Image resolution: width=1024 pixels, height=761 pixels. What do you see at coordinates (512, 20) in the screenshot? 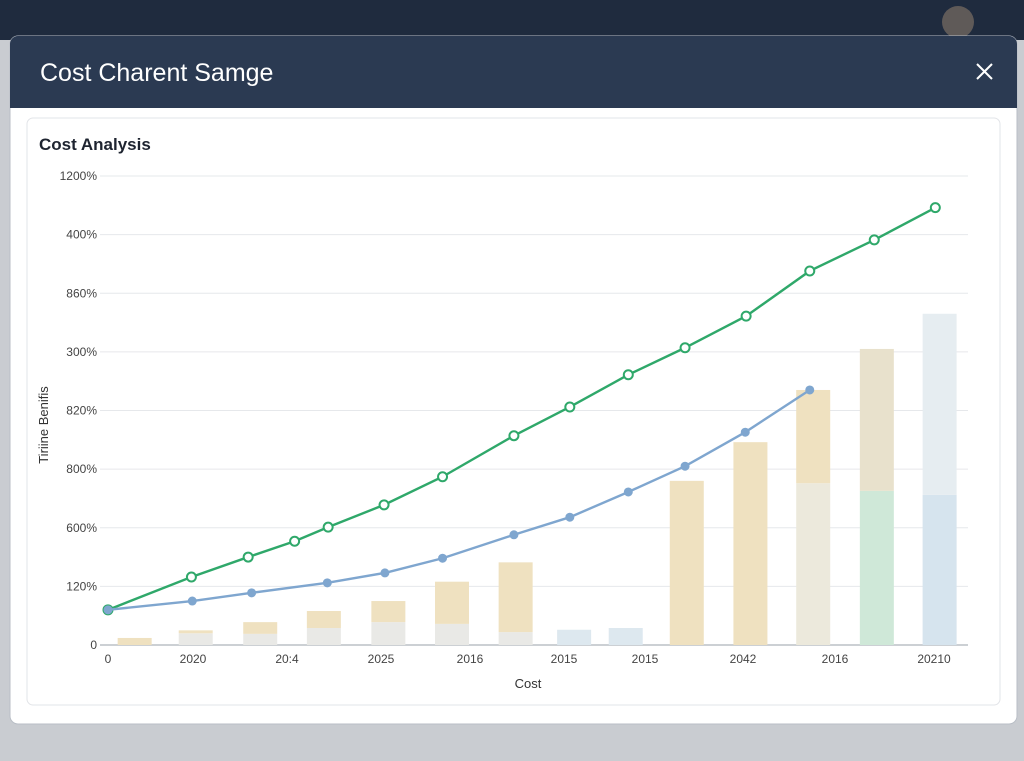
I see `app-header` at bounding box center [512, 20].